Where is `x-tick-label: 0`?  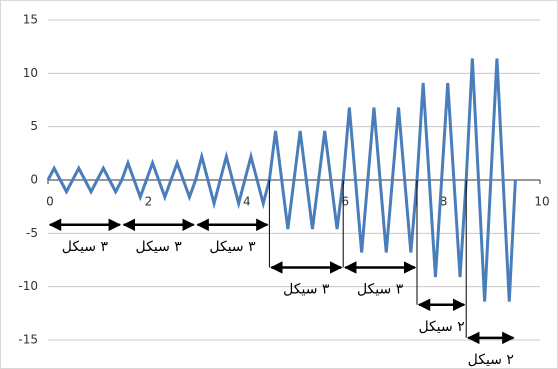
x-tick-label: 0 is located at coordinates (50, 202).